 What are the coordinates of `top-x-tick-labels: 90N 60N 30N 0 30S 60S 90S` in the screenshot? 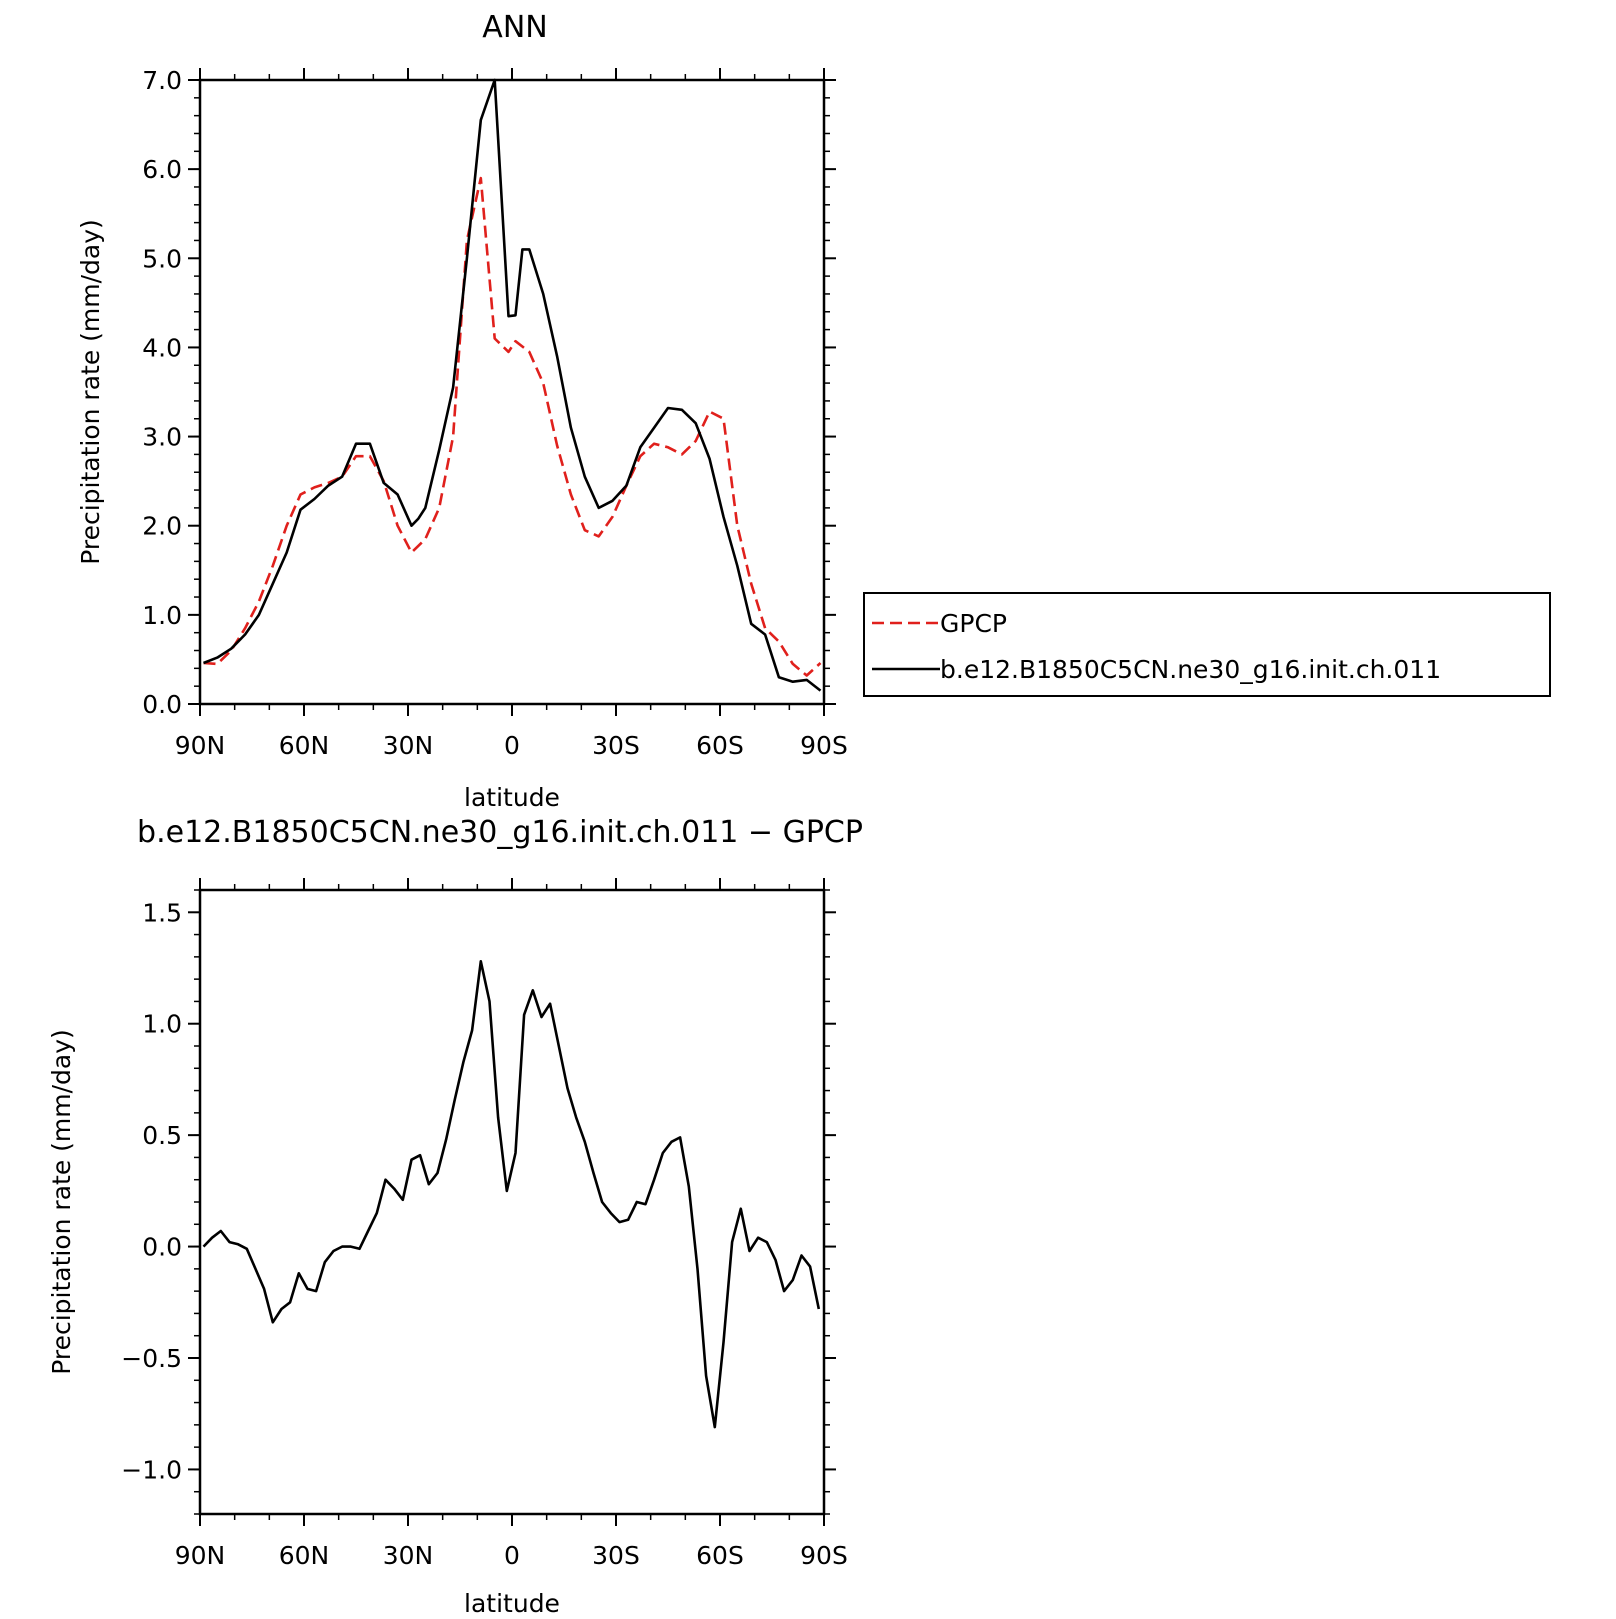 It's located at (511, 745).